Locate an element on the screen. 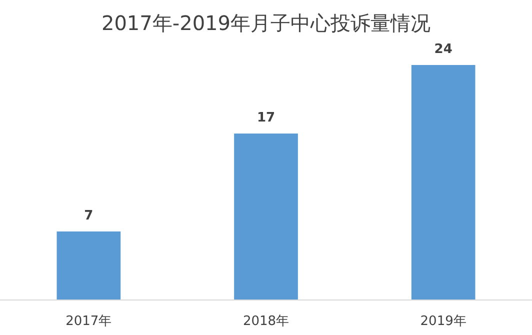  data-label: 17 is located at coordinates (266, 118).